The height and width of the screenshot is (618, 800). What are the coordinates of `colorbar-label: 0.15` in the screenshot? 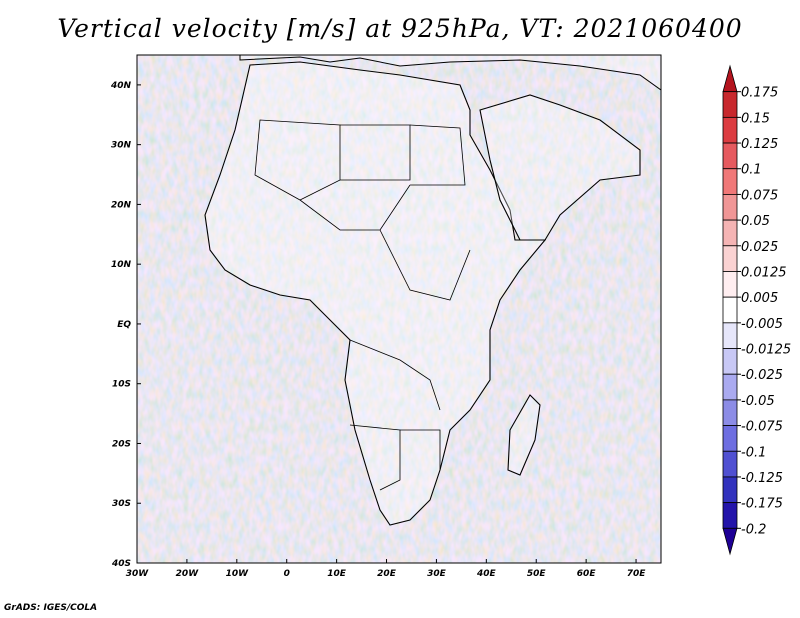 It's located at (755, 118).